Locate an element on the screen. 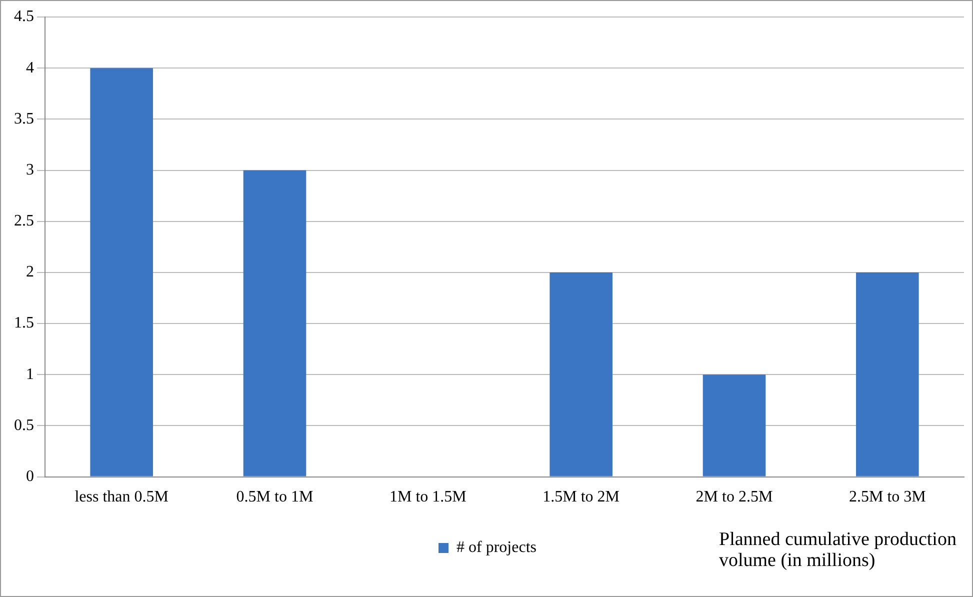  x-tick-label: 0.5M to 1M is located at coordinates (275, 497).